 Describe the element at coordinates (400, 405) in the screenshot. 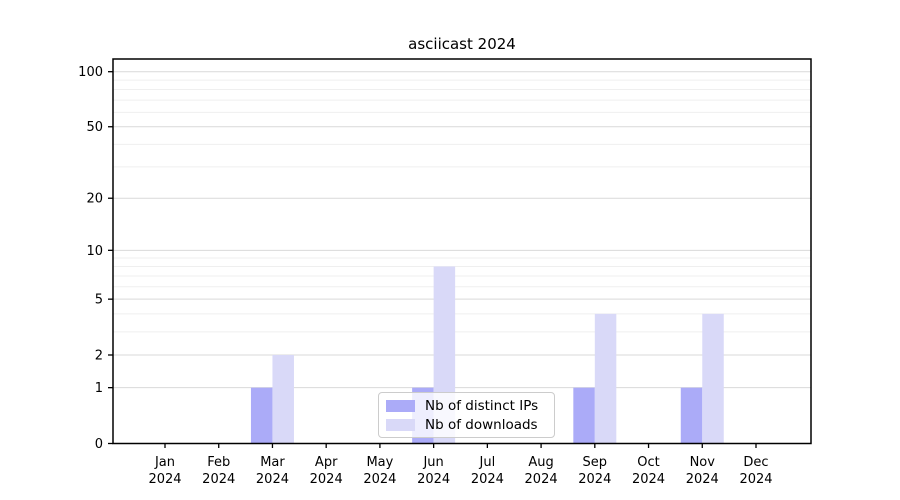

I see `legend-swatch-distinct-ips` at that location.